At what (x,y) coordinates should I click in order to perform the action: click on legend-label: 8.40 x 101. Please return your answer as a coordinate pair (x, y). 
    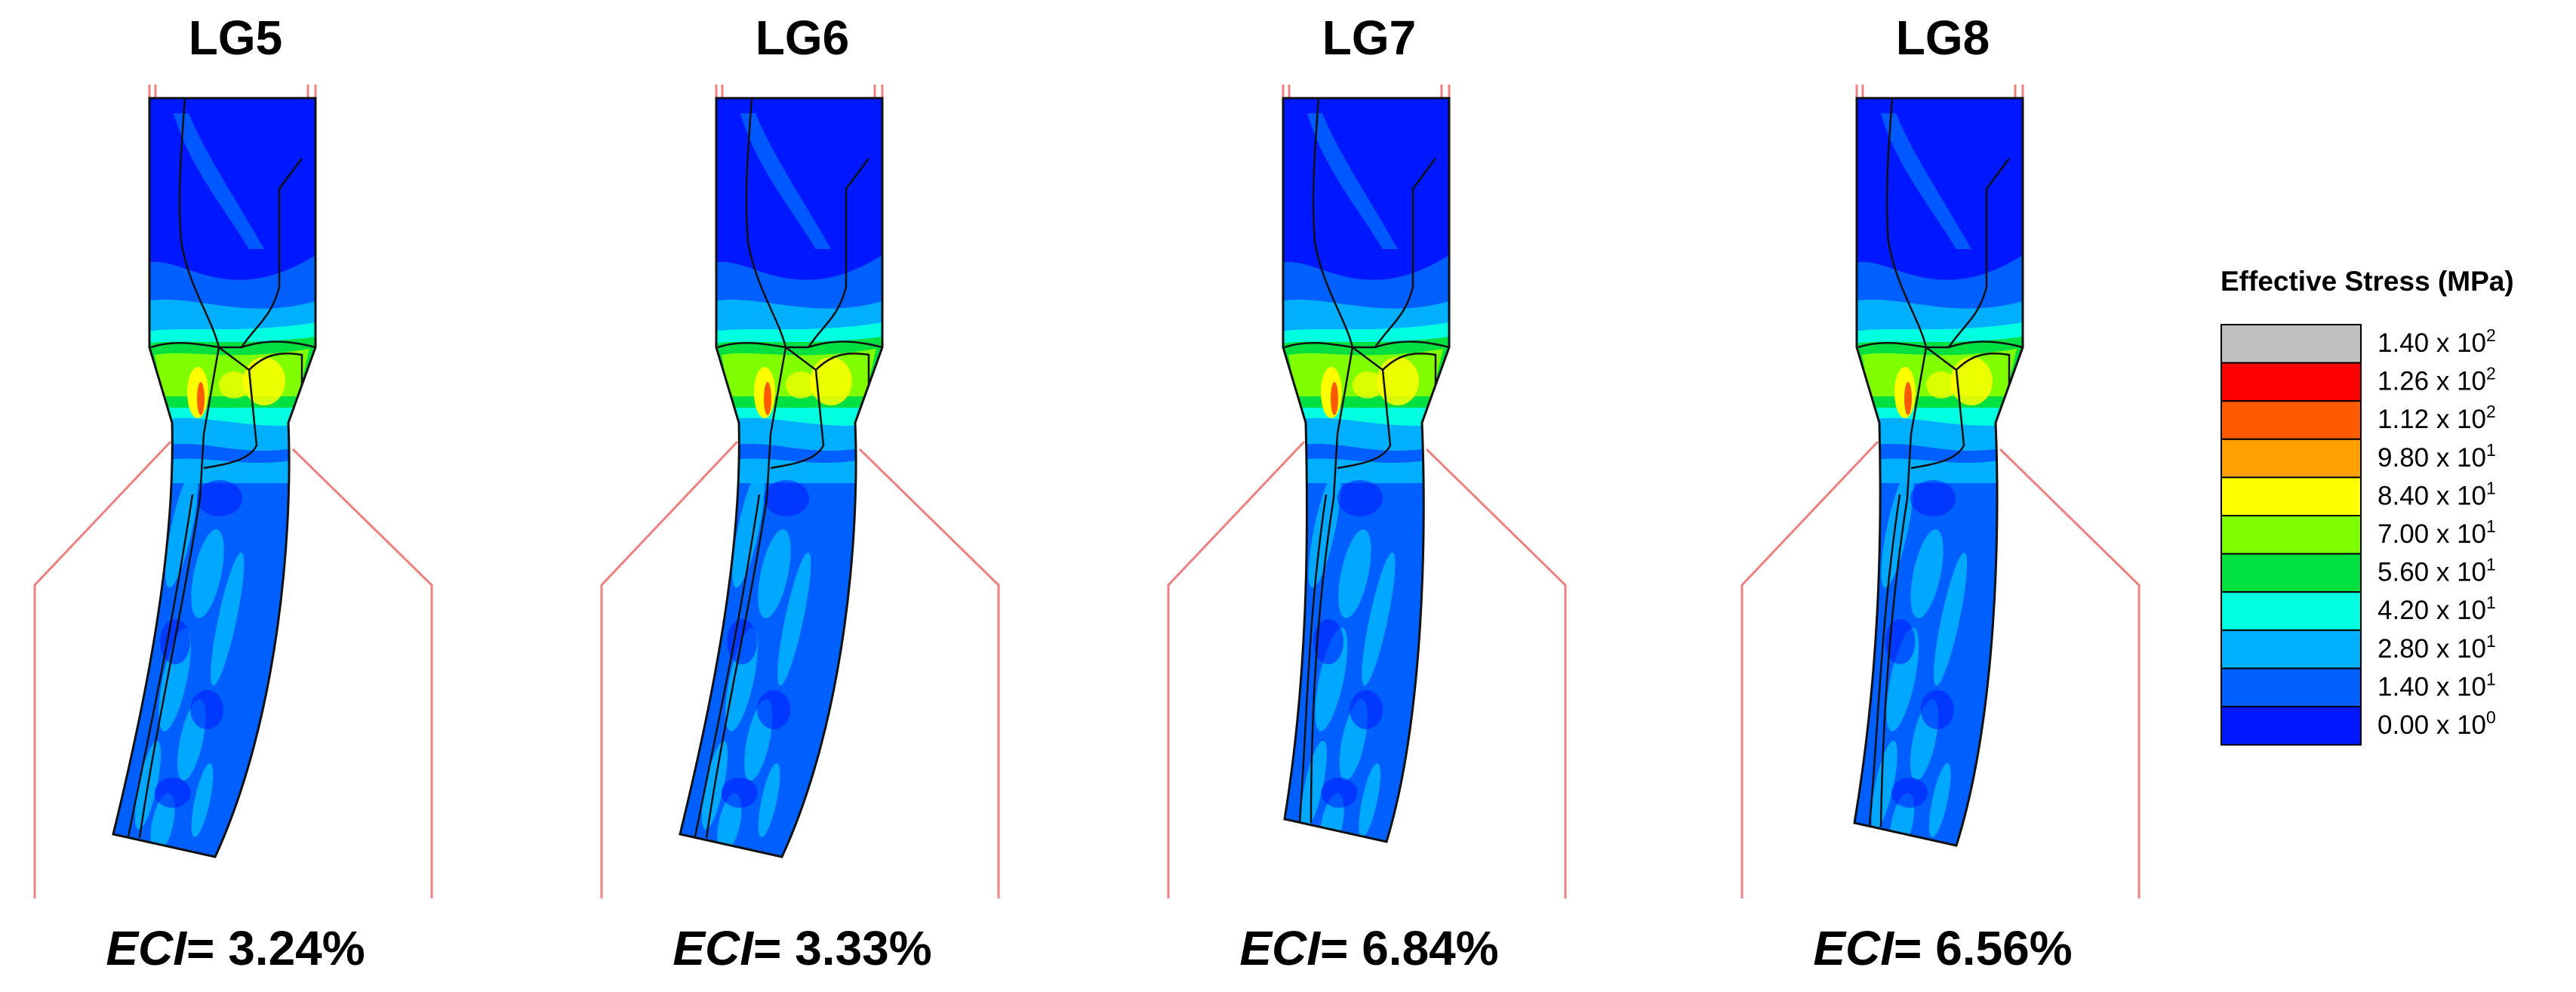
    Looking at the image, I should click on (2436, 494).